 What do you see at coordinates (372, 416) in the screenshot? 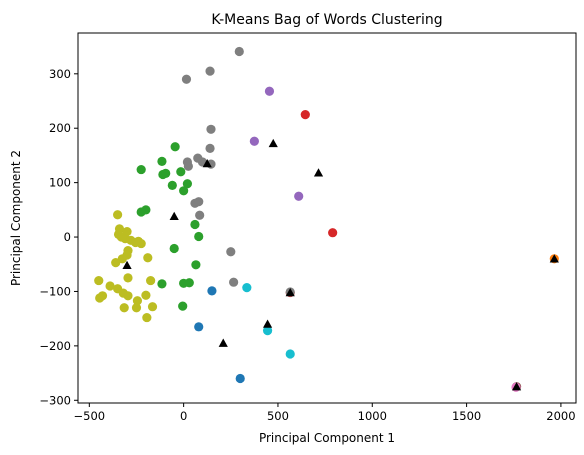
I see `x-tick-label: 1000` at bounding box center [372, 416].